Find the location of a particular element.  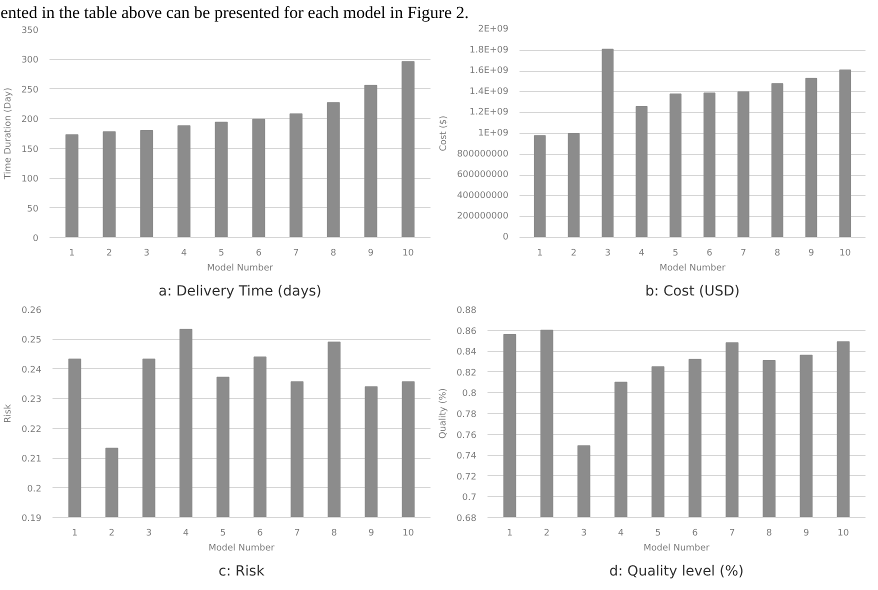

text: b: Cost (USD) is located at coordinates (692, 292).